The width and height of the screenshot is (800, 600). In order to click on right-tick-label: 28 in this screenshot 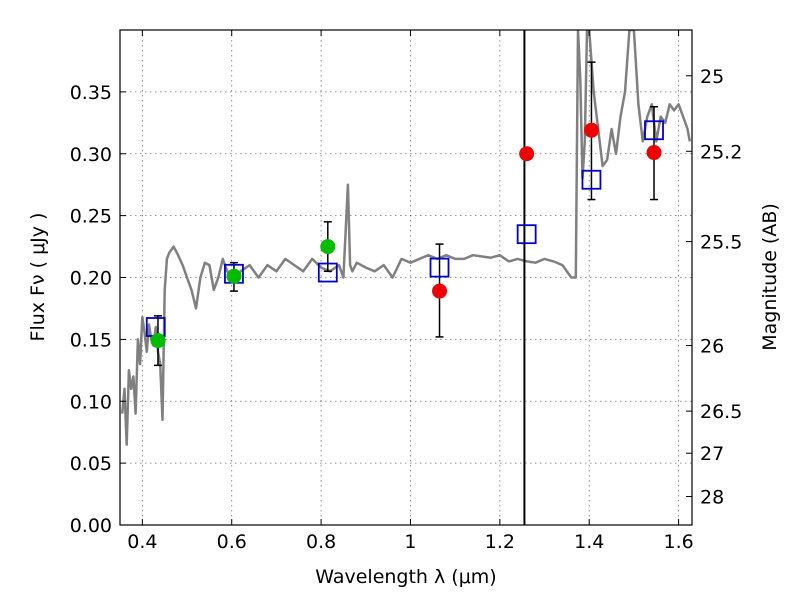, I will do `click(712, 498)`.